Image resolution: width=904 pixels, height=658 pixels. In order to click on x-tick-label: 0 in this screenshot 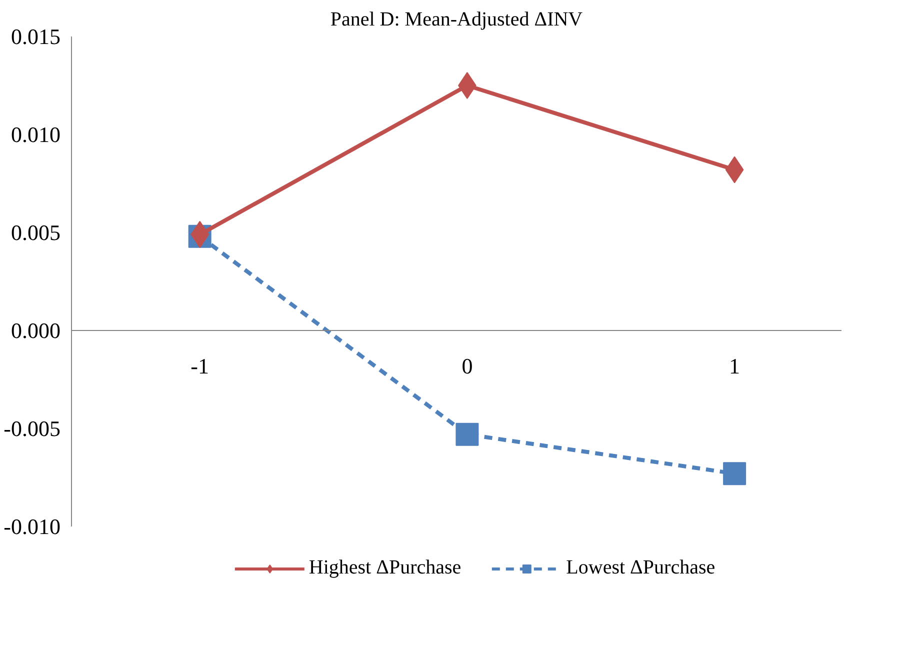, I will do `click(467, 366)`.